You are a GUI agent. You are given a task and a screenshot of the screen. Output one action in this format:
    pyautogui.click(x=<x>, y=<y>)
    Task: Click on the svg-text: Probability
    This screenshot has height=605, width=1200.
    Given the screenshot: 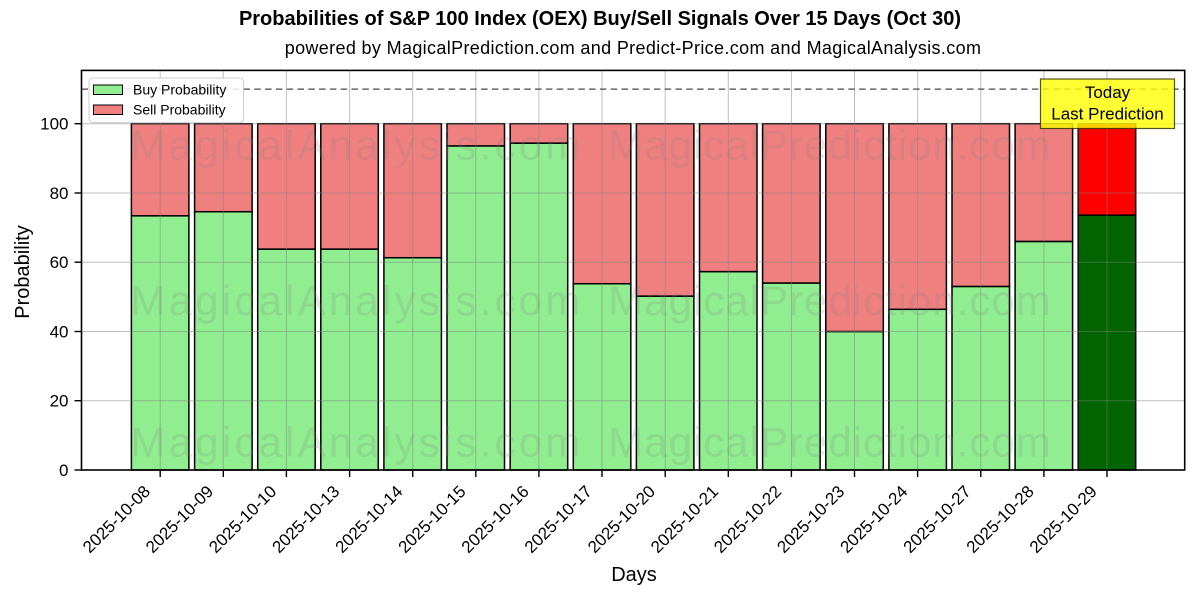 What is the action you would take?
    pyautogui.click(x=23, y=271)
    